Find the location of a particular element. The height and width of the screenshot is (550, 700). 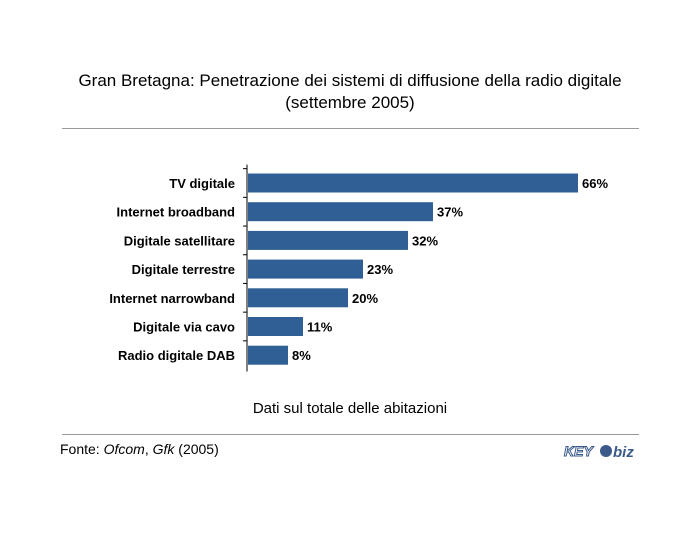

category-label: Digitale via cavo is located at coordinates (184, 327).